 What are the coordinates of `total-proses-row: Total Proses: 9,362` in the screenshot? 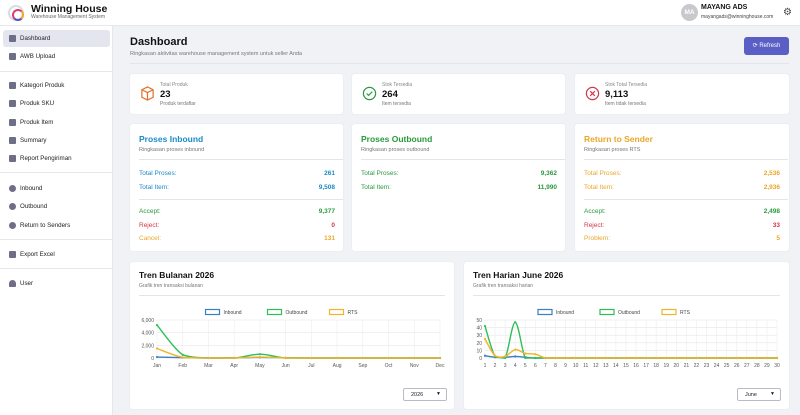 It's located at (459, 173).